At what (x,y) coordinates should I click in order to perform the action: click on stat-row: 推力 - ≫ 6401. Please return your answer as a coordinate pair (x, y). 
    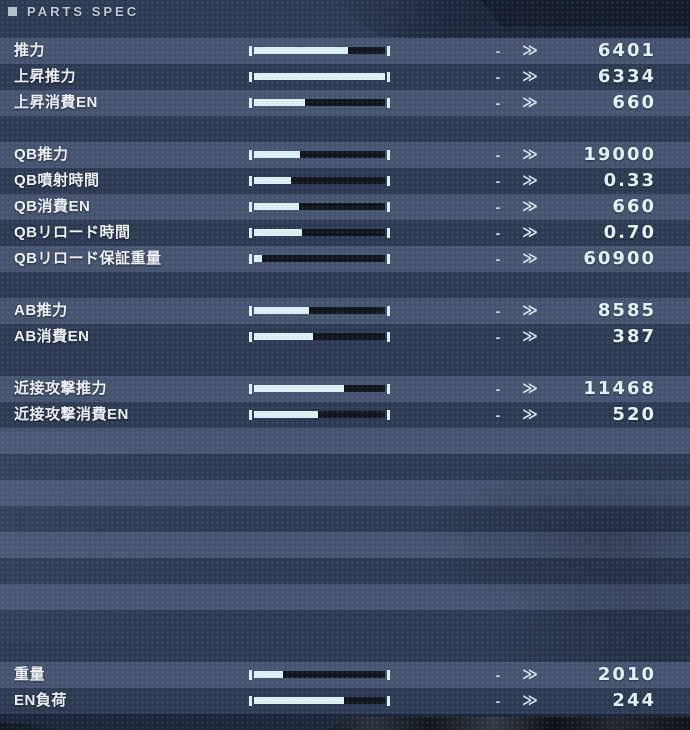
    Looking at the image, I should click on (345, 51).